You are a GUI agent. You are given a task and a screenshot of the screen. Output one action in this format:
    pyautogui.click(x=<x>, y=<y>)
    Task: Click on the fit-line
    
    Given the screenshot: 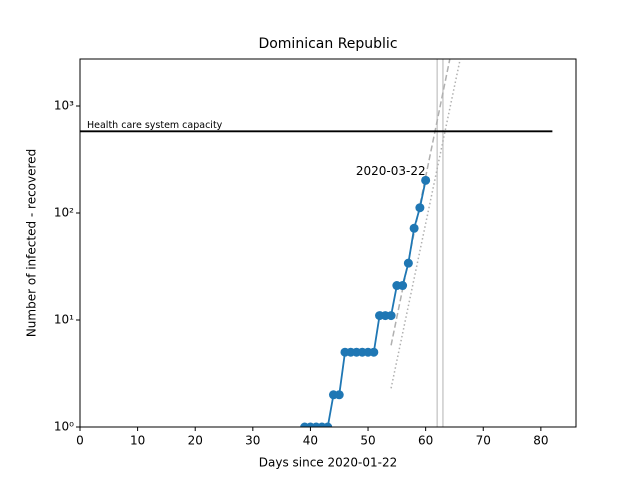 What is the action you would take?
    pyautogui.click(x=425, y=224)
    